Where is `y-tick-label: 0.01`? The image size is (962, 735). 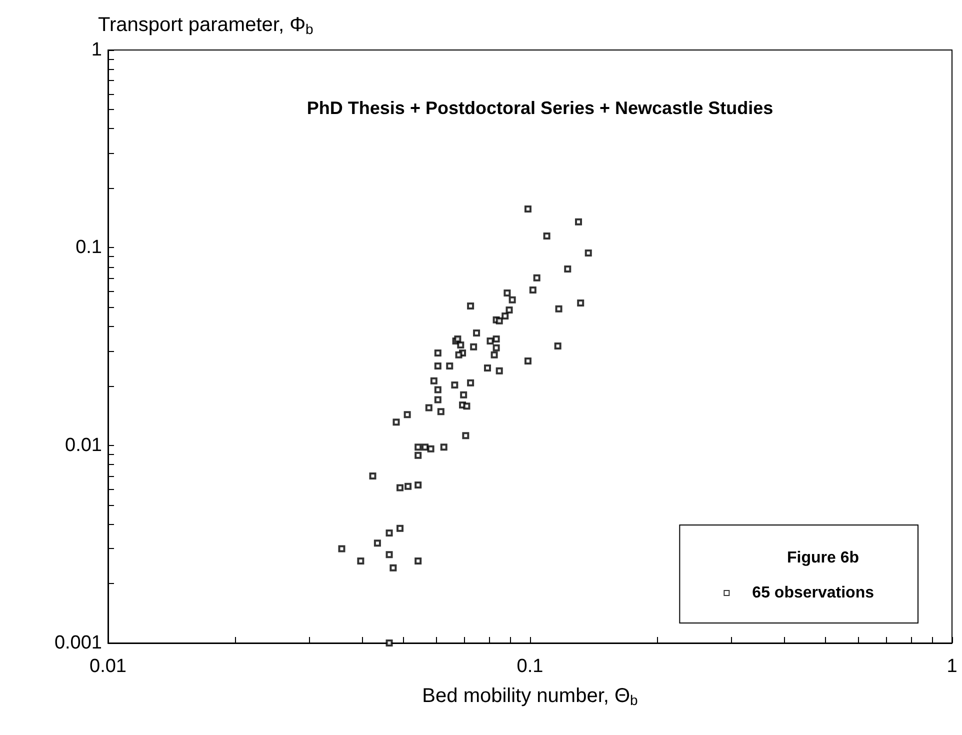
y-tick-label: 0.01 is located at coordinates (83, 445).